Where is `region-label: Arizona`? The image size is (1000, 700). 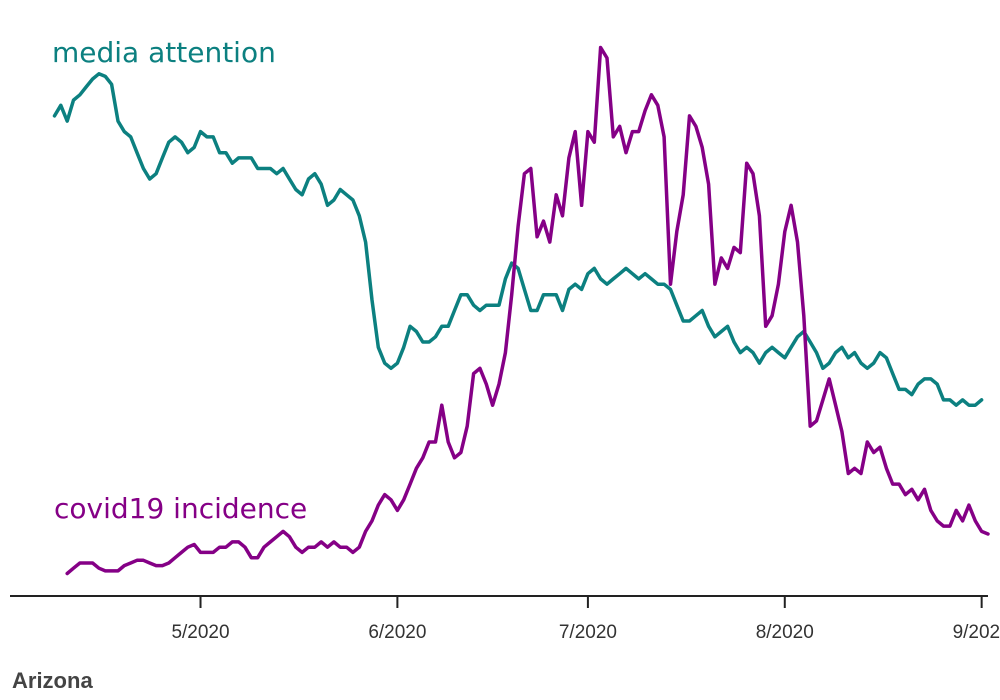 region-label: Arizona is located at coordinates (52, 680).